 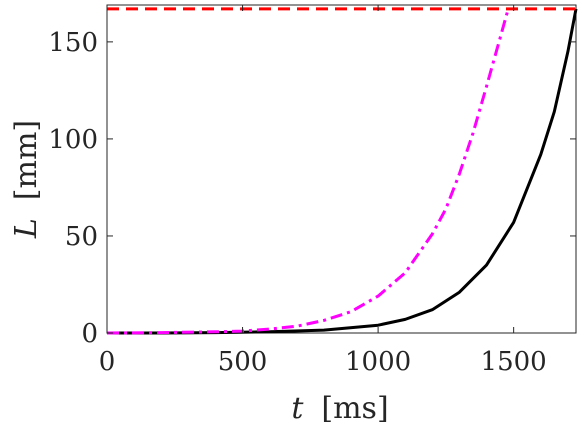 I want to click on x-axis-label: t [ms], so click(x=339, y=408).